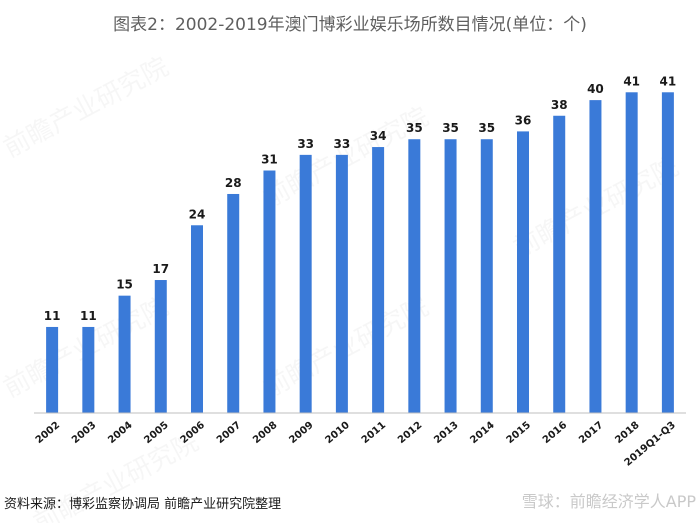 The width and height of the screenshot is (700, 523). Describe the element at coordinates (229, 433) in the screenshot. I see `x-tick-label-2007: 2007` at that location.